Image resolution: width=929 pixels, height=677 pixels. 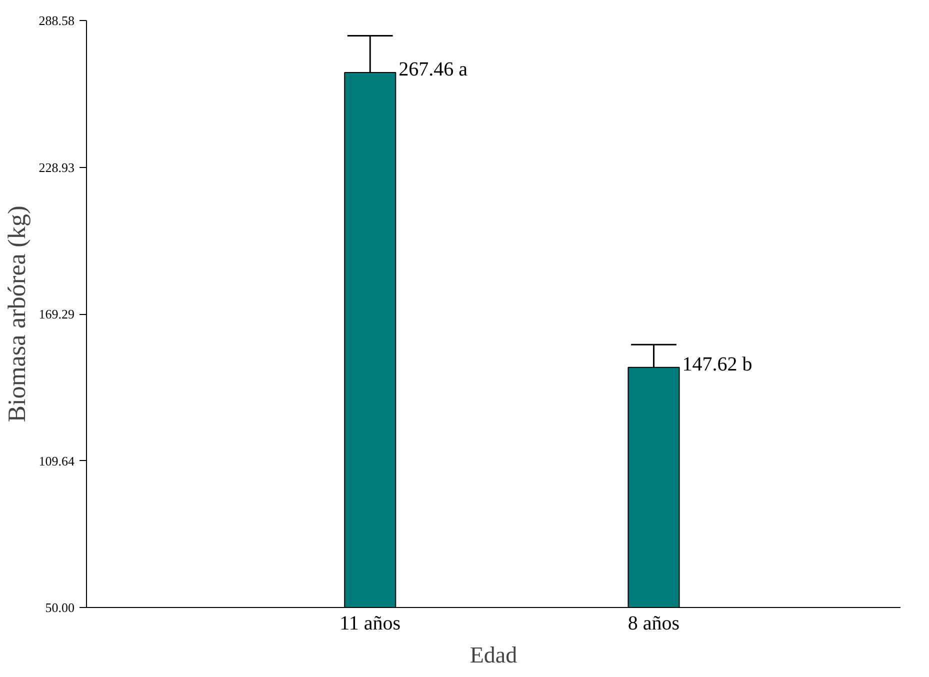 I want to click on y-tick-label: 50.00, so click(x=59, y=607).